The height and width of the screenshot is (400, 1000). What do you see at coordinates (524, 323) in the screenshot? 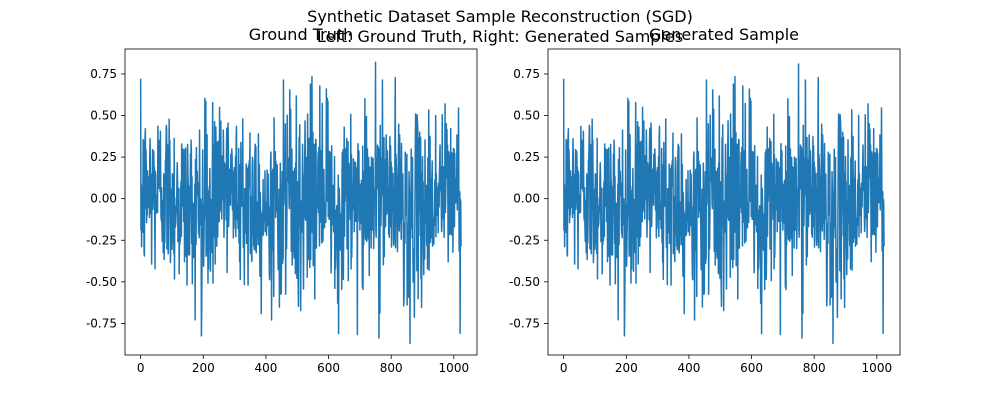
I see `right-y-tick-label: -0.75` at bounding box center [524, 323].